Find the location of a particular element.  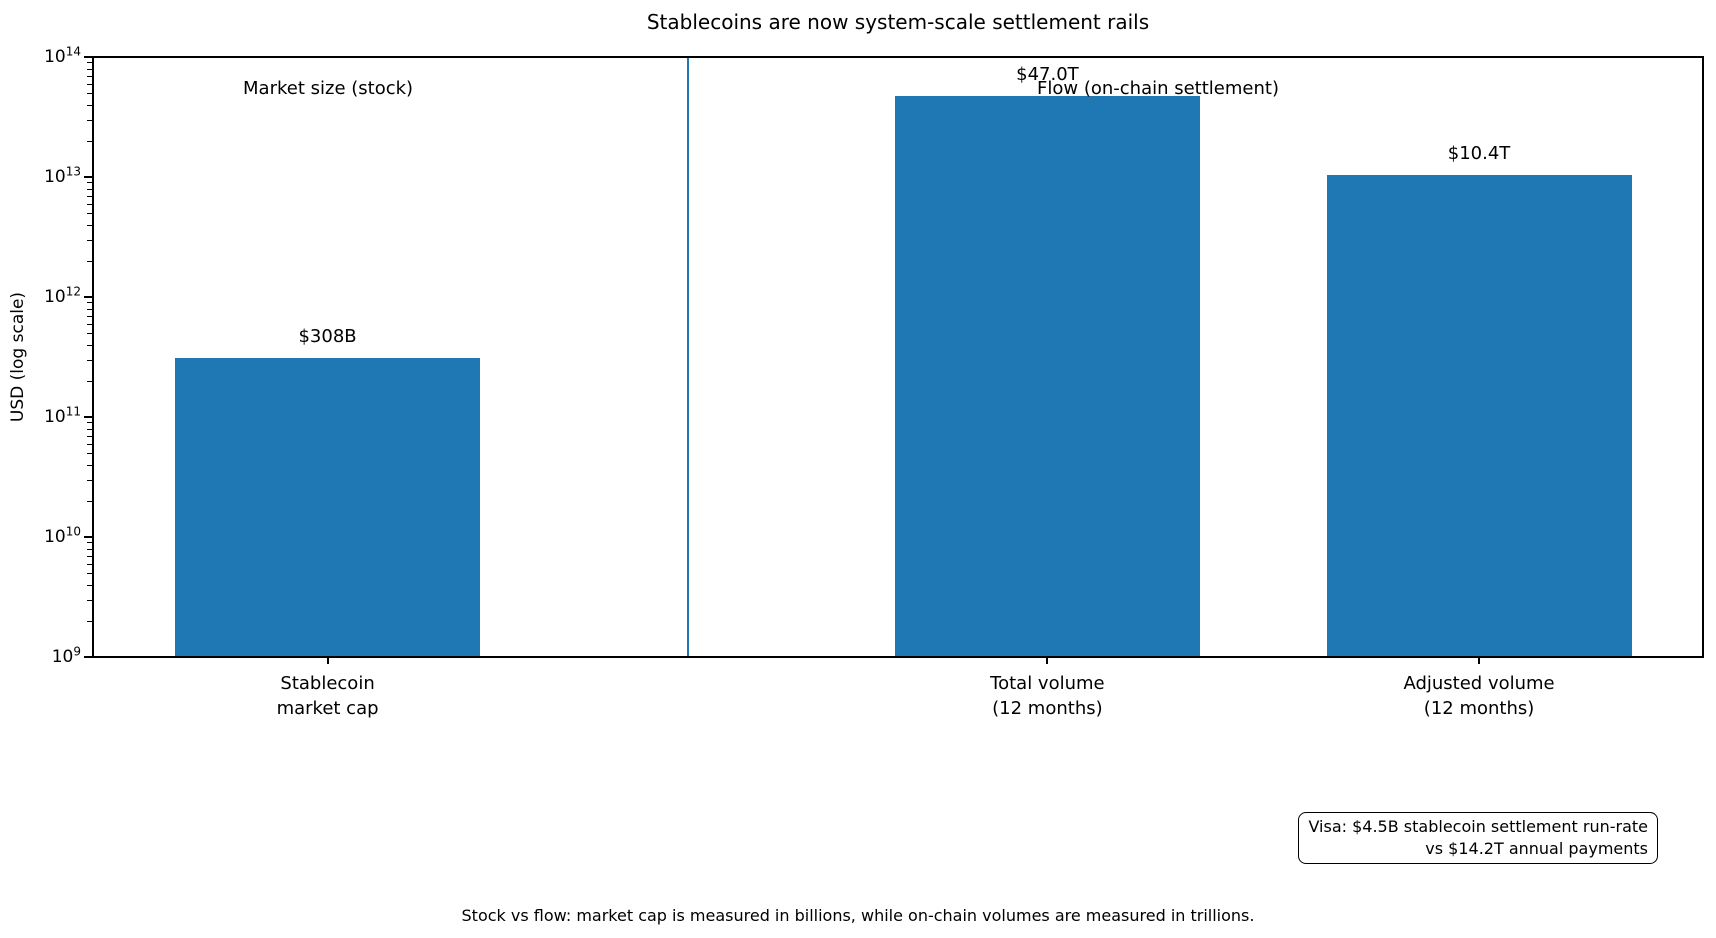

y-tick-label: 109 is located at coordinates (66, 655).